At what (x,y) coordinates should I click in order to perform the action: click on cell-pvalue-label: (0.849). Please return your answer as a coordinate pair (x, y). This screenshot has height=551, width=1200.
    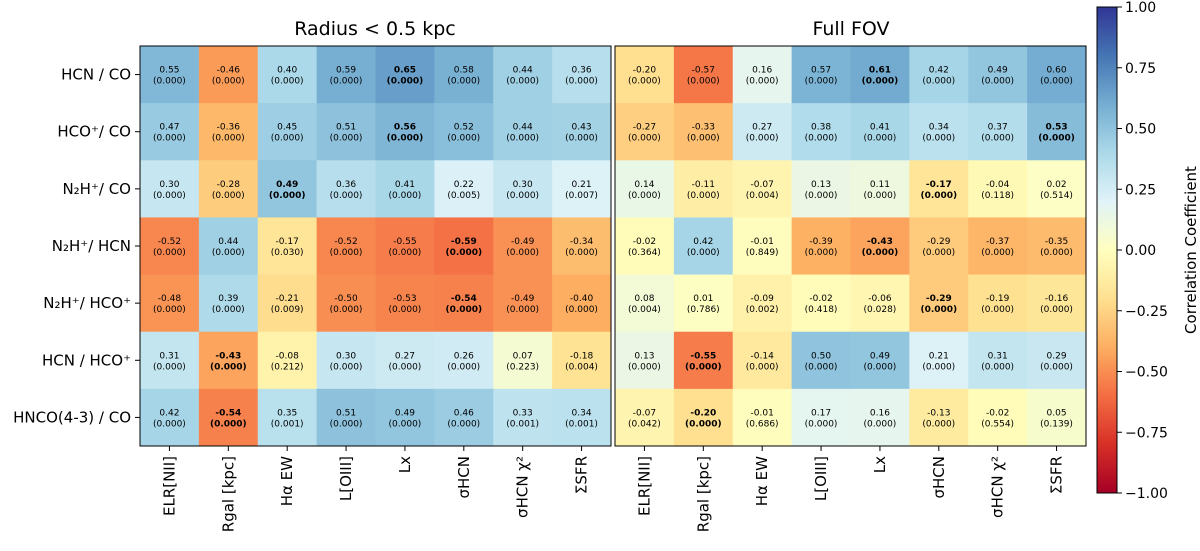
    Looking at the image, I should click on (762, 253).